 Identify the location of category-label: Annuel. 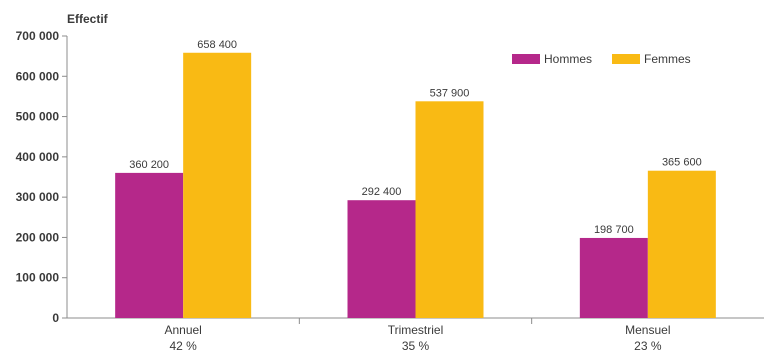
(182, 330).